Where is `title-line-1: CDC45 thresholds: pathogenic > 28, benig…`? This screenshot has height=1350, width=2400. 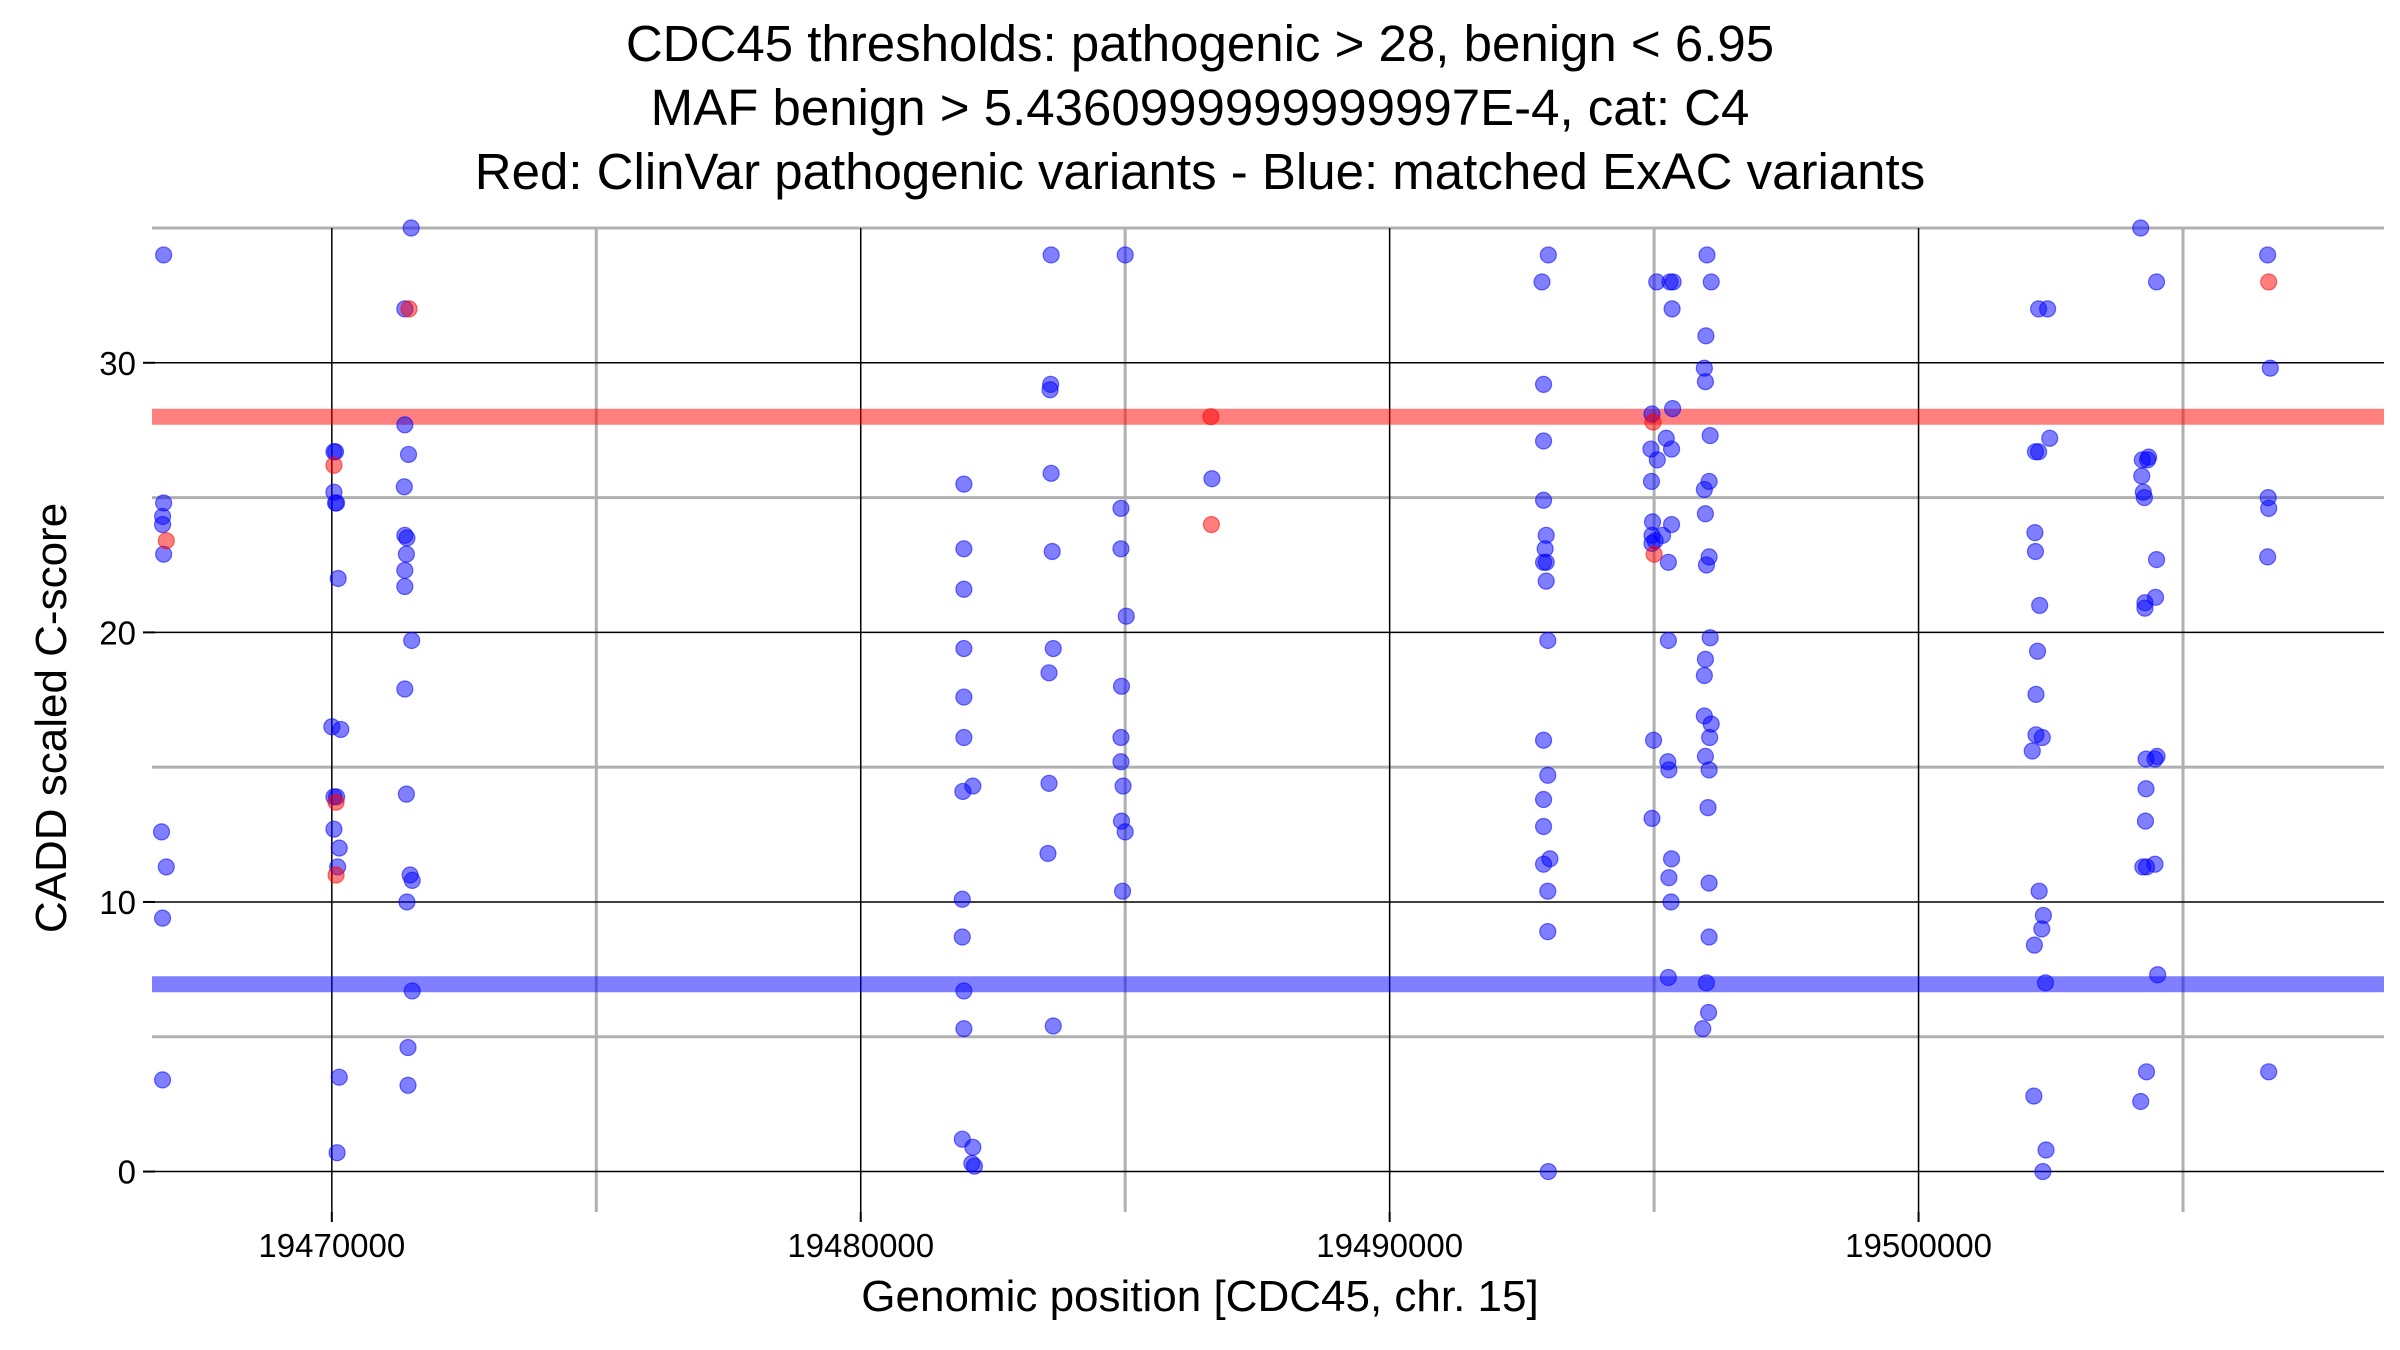
title-line-1: CDC45 thresholds: pathogenic > 28, benig… is located at coordinates (1200, 43).